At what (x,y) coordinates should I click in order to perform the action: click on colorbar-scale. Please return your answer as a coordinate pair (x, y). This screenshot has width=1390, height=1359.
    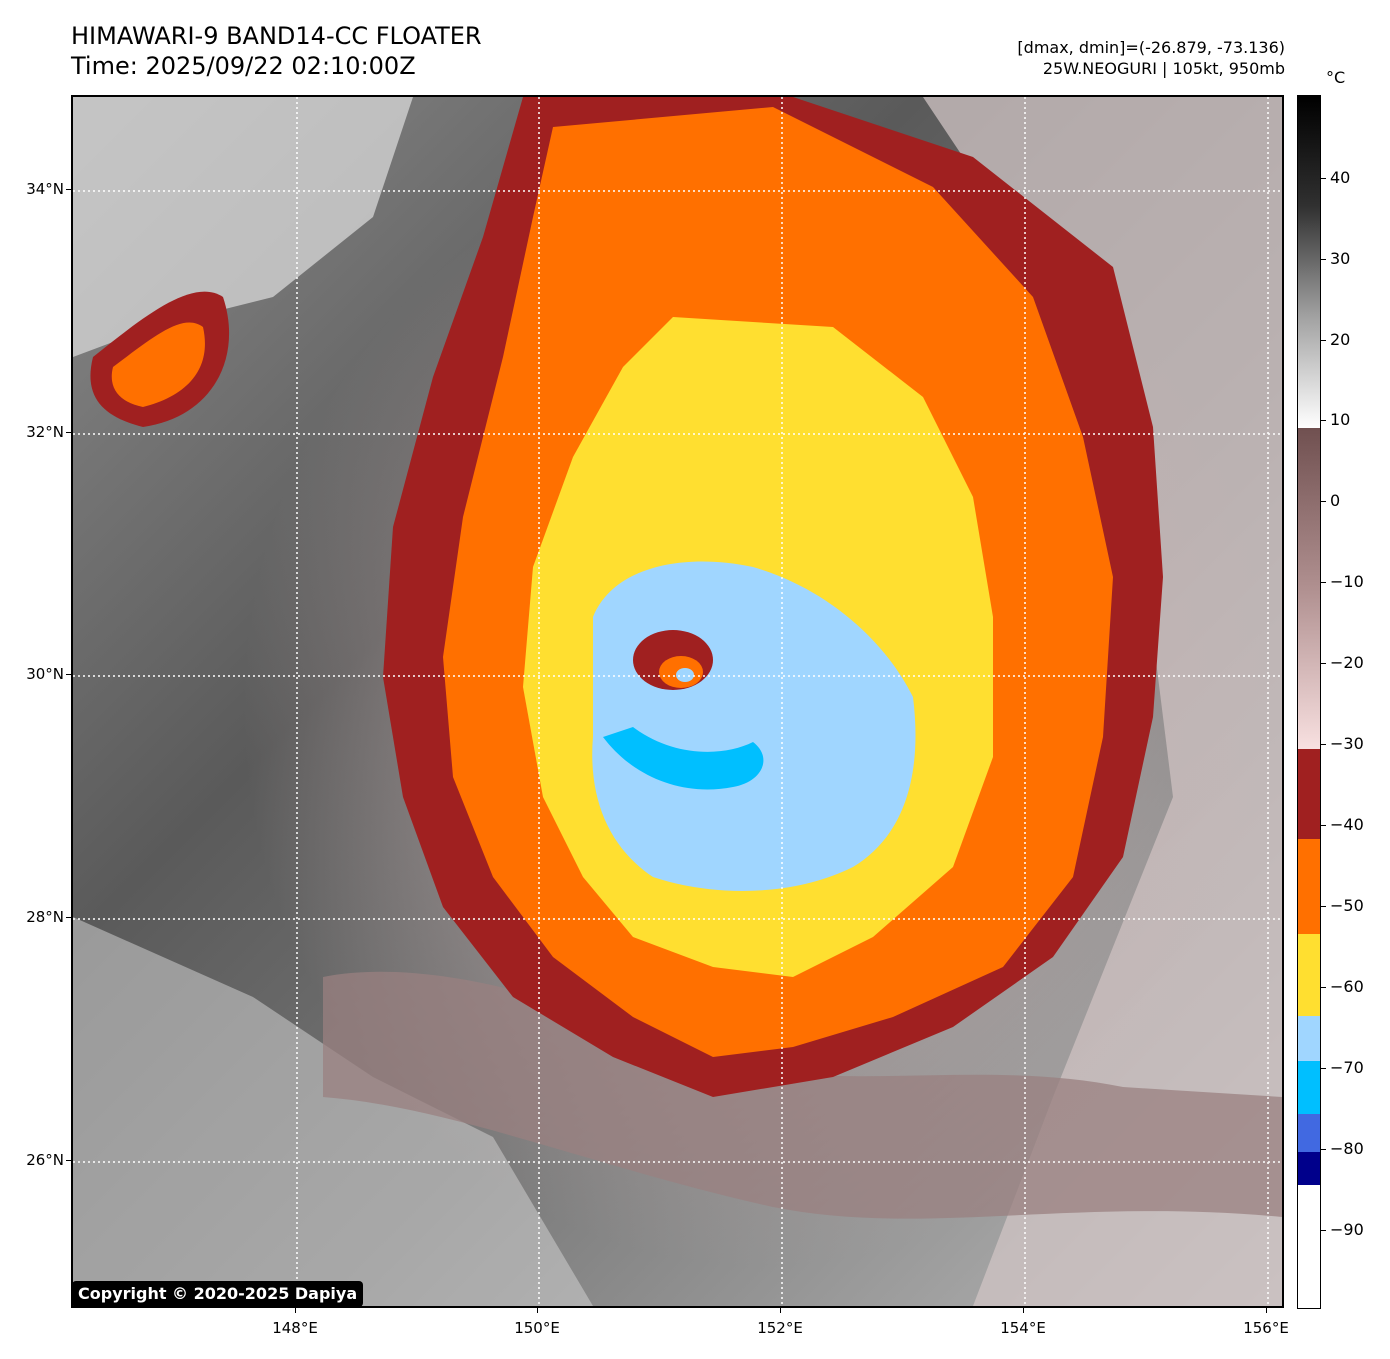
    Looking at the image, I should click on (1309, 702).